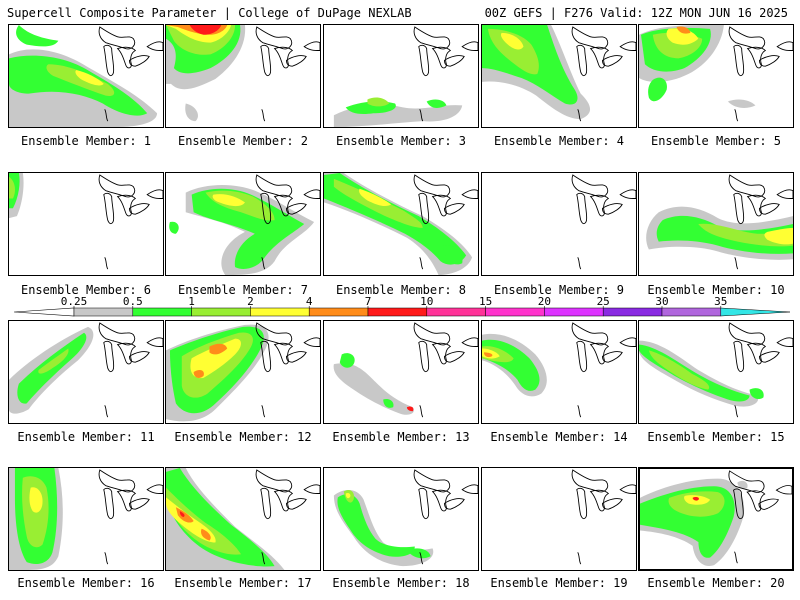 The image size is (800, 600). I want to click on colorbar-tick-label: 15, so click(485, 302).